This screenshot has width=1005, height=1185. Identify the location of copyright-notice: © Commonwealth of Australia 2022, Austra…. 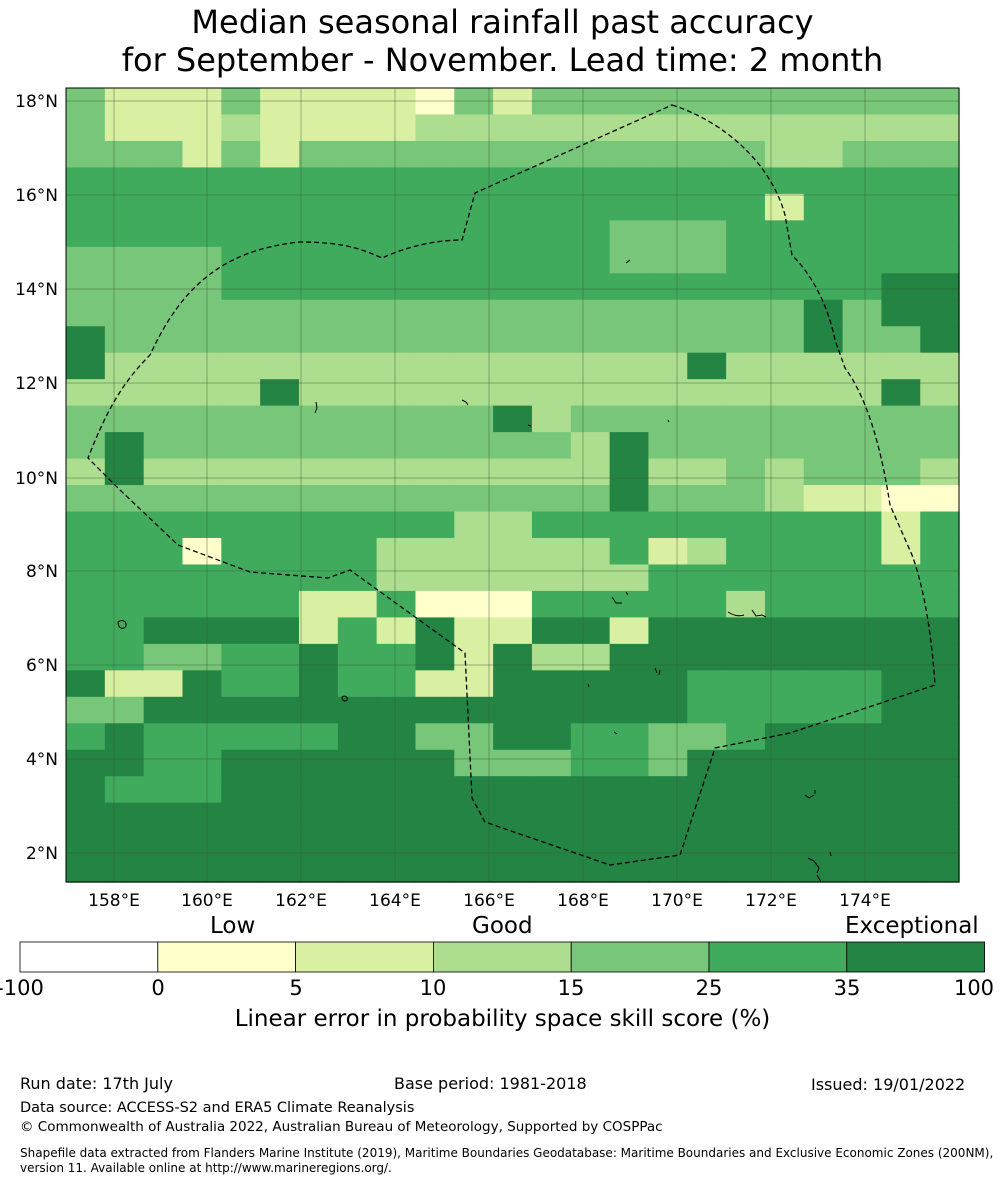
(341, 1127).